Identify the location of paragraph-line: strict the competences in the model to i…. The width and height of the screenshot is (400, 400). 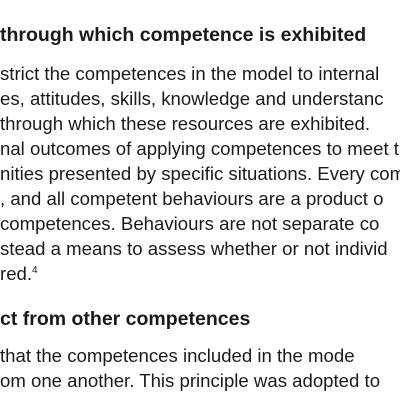
(190, 73).